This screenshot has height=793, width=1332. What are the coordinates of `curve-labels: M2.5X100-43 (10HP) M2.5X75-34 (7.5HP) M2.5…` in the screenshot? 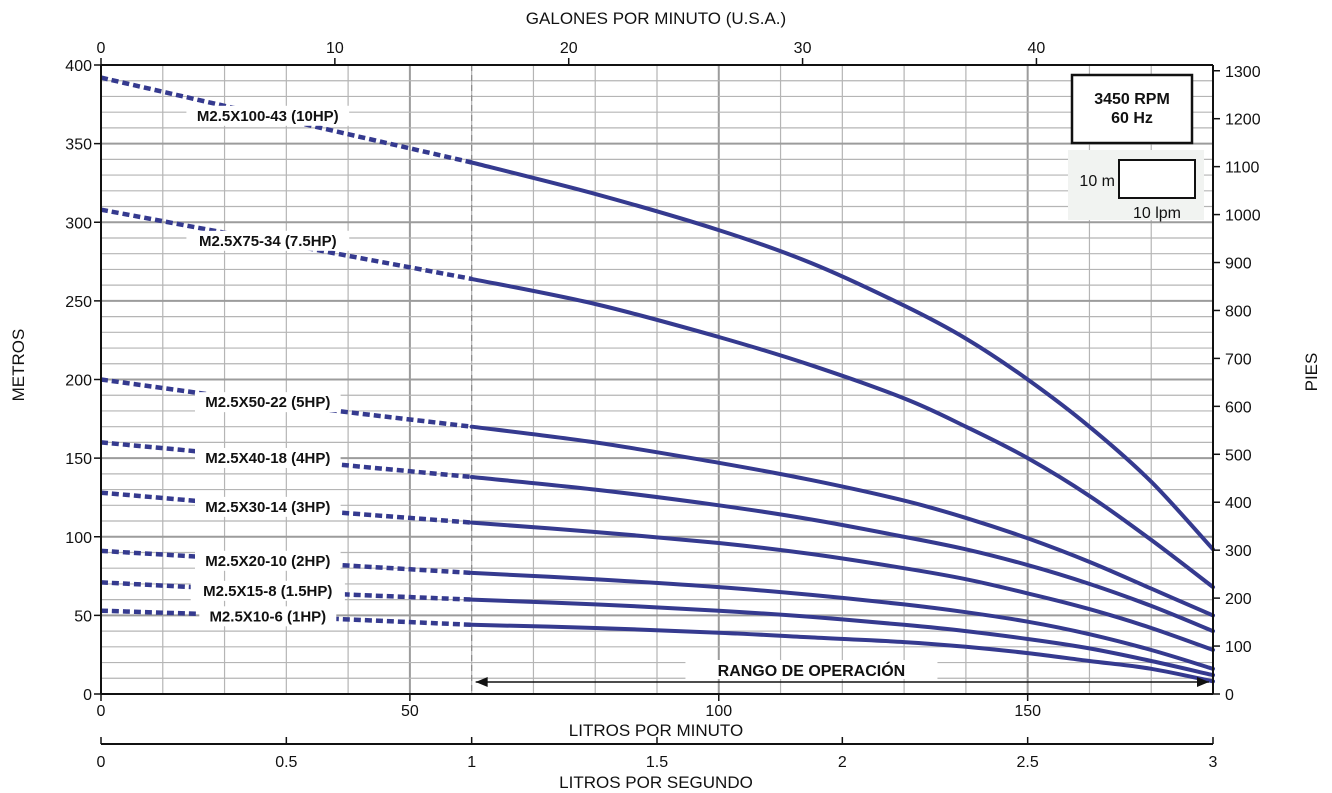 It's located at (268, 366).